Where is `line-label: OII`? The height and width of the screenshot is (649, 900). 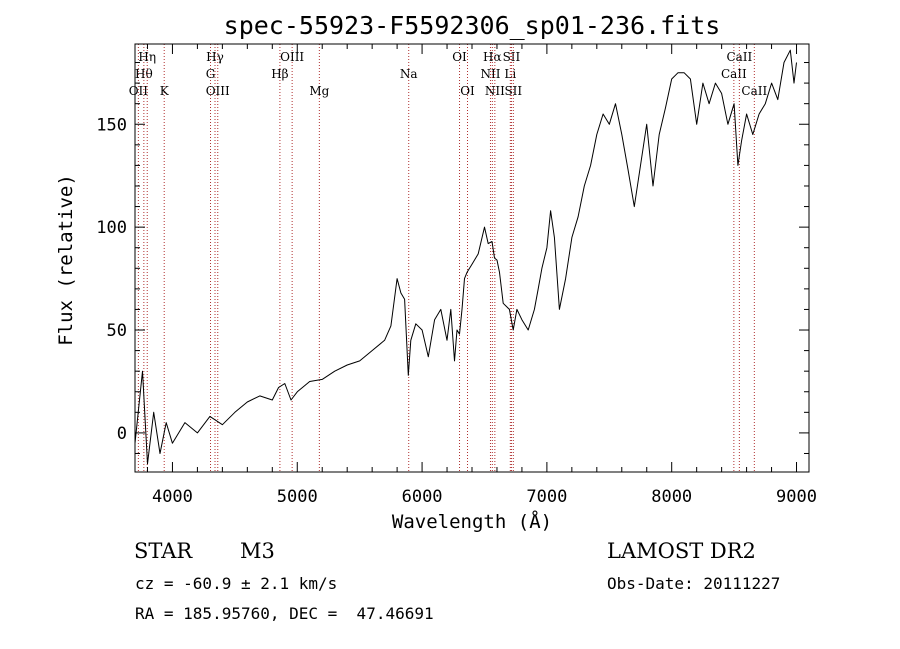
line-label: OII is located at coordinates (139, 91).